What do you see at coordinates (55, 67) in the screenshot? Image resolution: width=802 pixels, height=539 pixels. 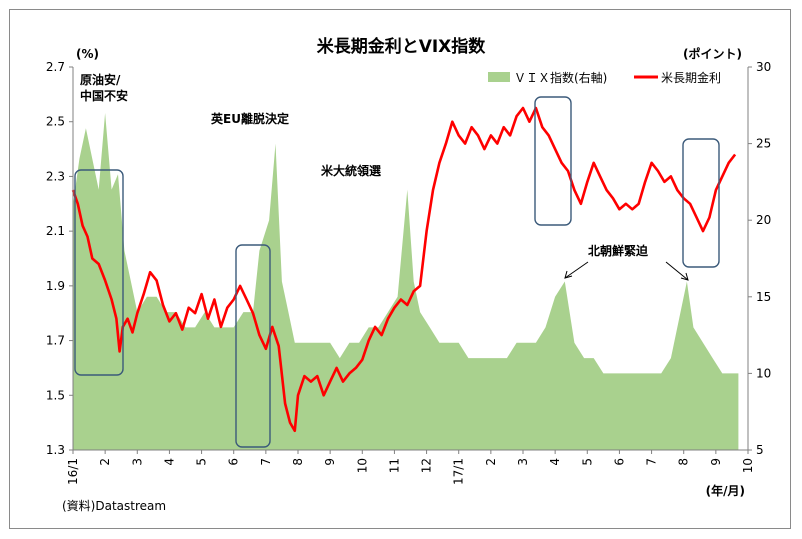 I see `y-left-tick-label: 2.7` at bounding box center [55, 67].